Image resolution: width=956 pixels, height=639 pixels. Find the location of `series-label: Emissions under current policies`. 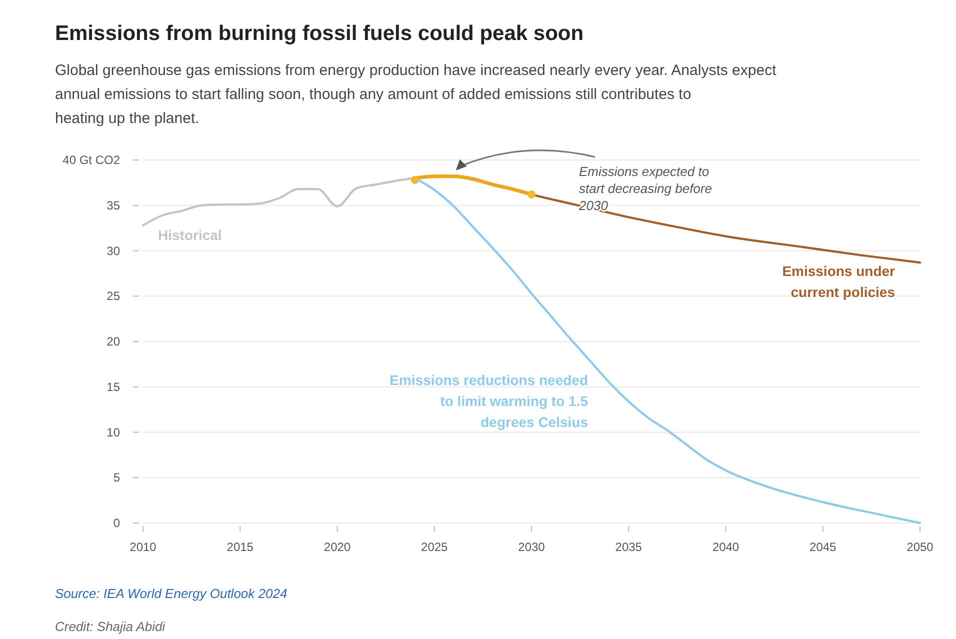

series-label: Emissions under current policies is located at coordinates (839, 281).